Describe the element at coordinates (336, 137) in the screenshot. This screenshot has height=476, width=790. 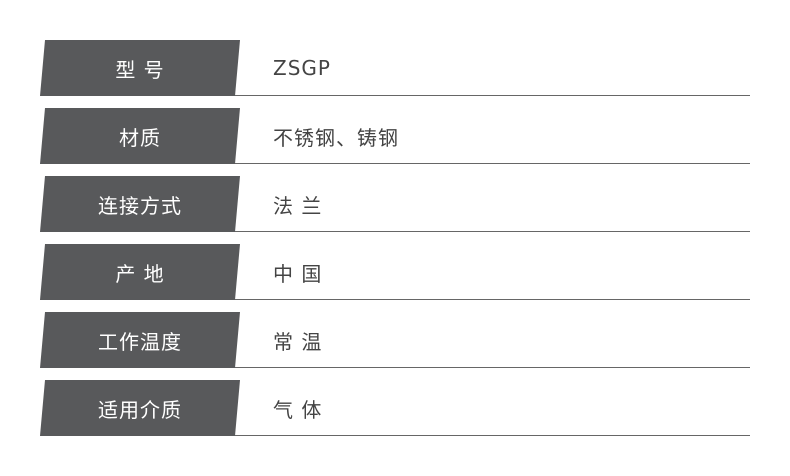
I see `spec-value: 不锈钢、铸钢` at that location.